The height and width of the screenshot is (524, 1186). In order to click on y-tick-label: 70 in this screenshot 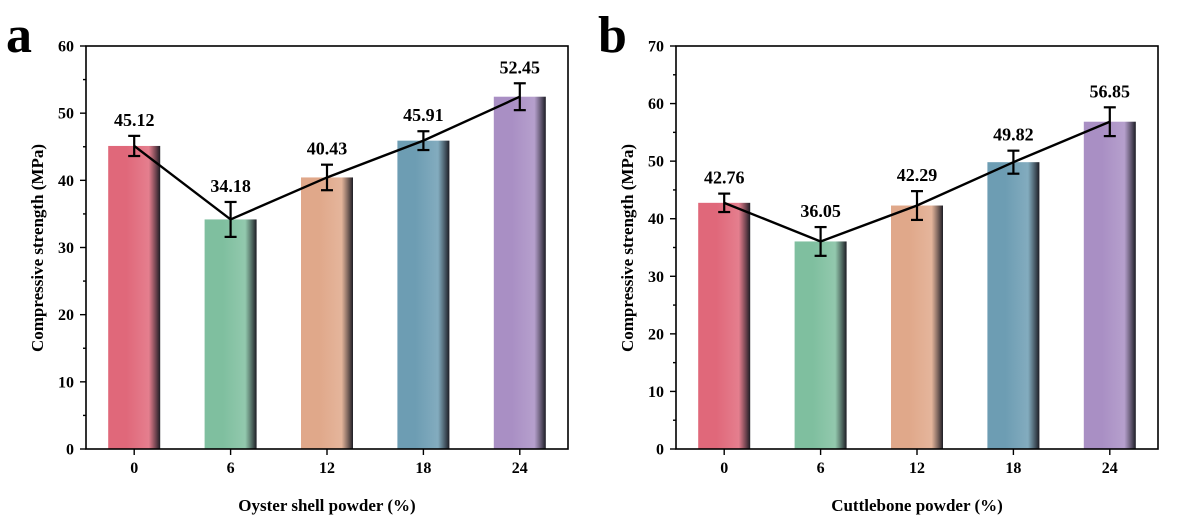, I will do `click(656, 47)`.